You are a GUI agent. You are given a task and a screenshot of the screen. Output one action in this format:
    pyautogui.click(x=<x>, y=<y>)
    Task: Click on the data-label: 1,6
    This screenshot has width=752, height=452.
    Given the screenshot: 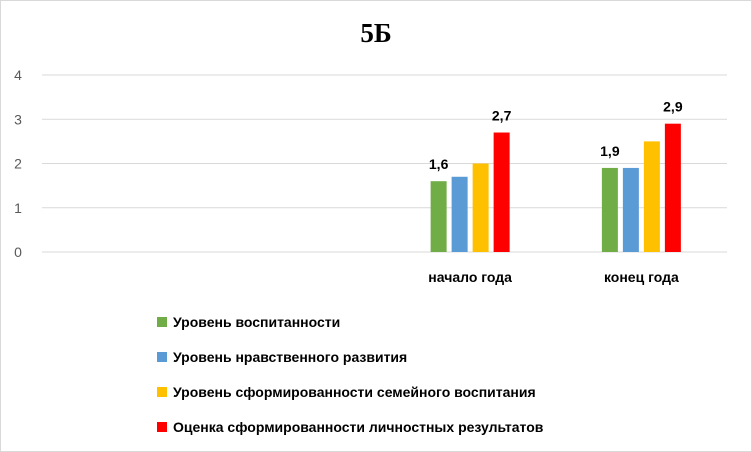 What is the action you would take?
    pyautogui.click(x=439, y=164)
    